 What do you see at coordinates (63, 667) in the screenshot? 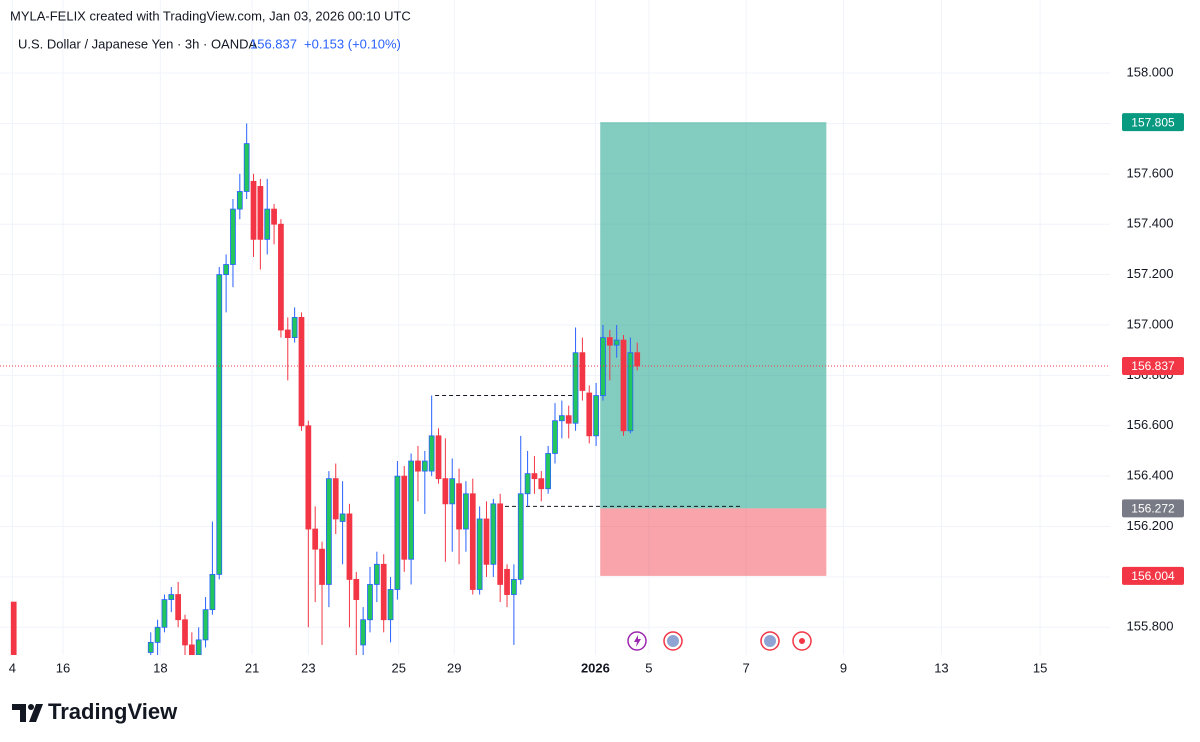
I see `x-tick-label: 16` at bounding box center [63, 667].